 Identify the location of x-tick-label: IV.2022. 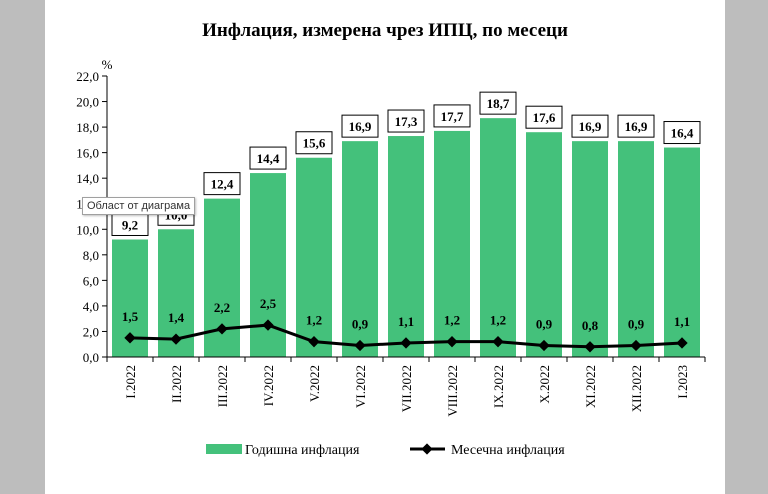
(268, 385).